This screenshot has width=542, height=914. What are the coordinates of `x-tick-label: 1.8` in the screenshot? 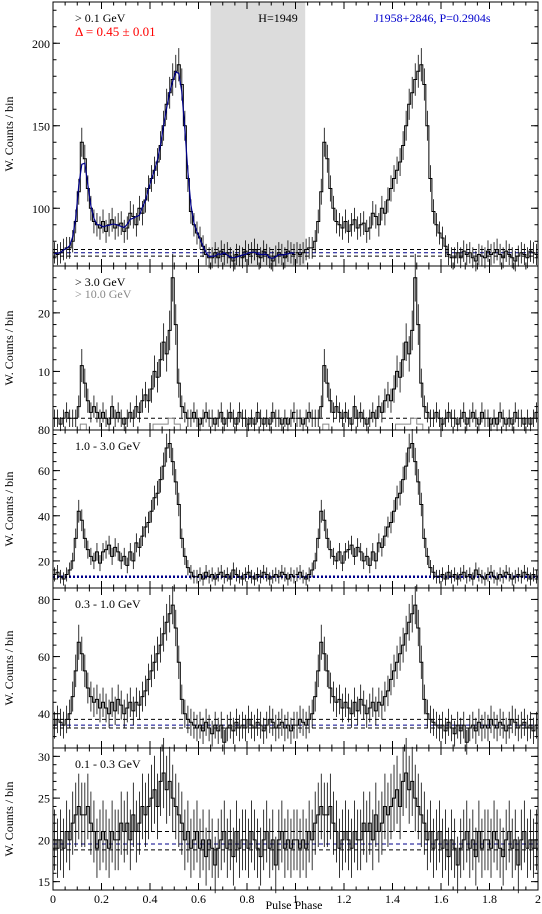 It's located at (489, 899).